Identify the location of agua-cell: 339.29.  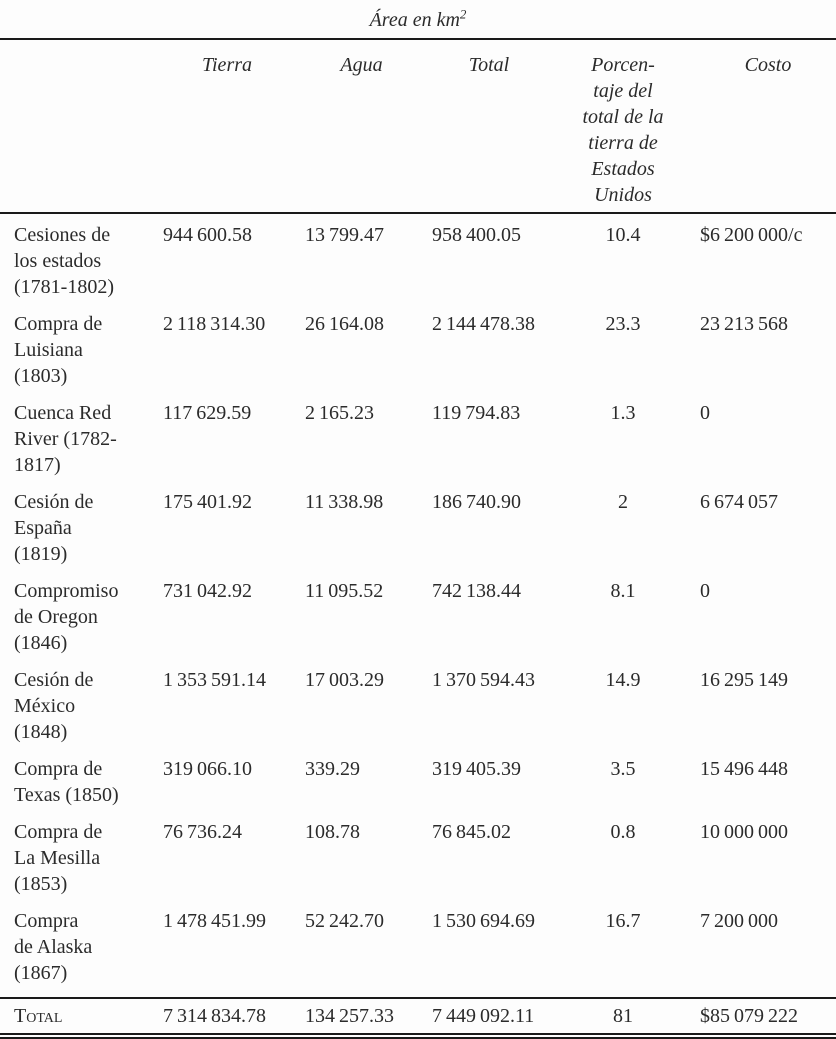
(332, 769).